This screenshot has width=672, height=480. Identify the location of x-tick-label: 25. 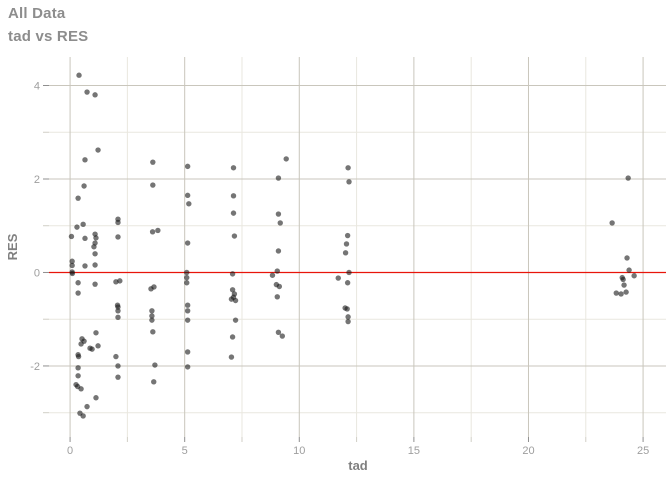
(643, 451).